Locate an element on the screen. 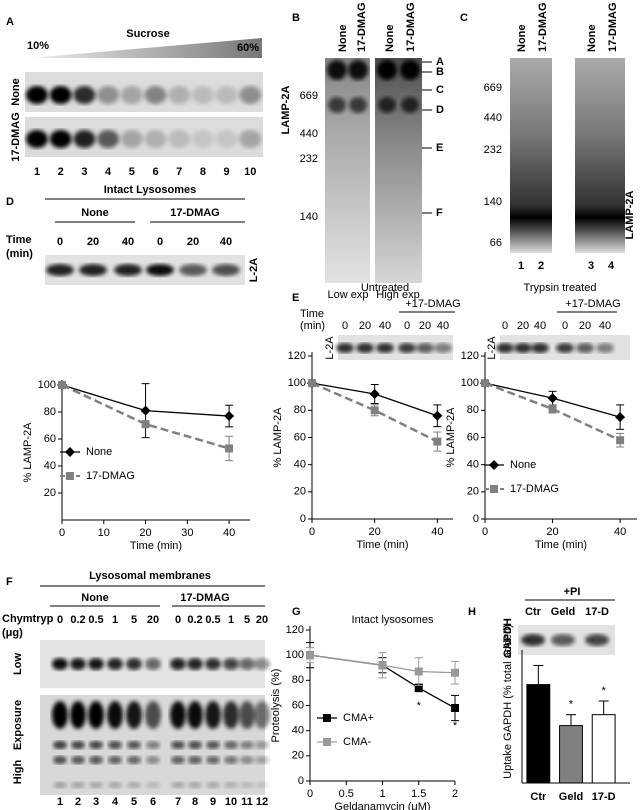 The width and height of the screenshot is (640, 810). dose-value: 0.2 is located at coordinates (194, 620).